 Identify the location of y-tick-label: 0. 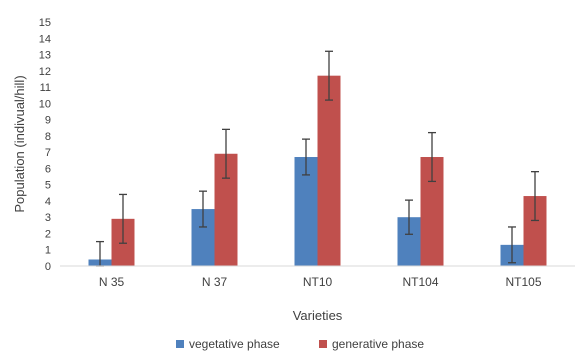
(48, 267).